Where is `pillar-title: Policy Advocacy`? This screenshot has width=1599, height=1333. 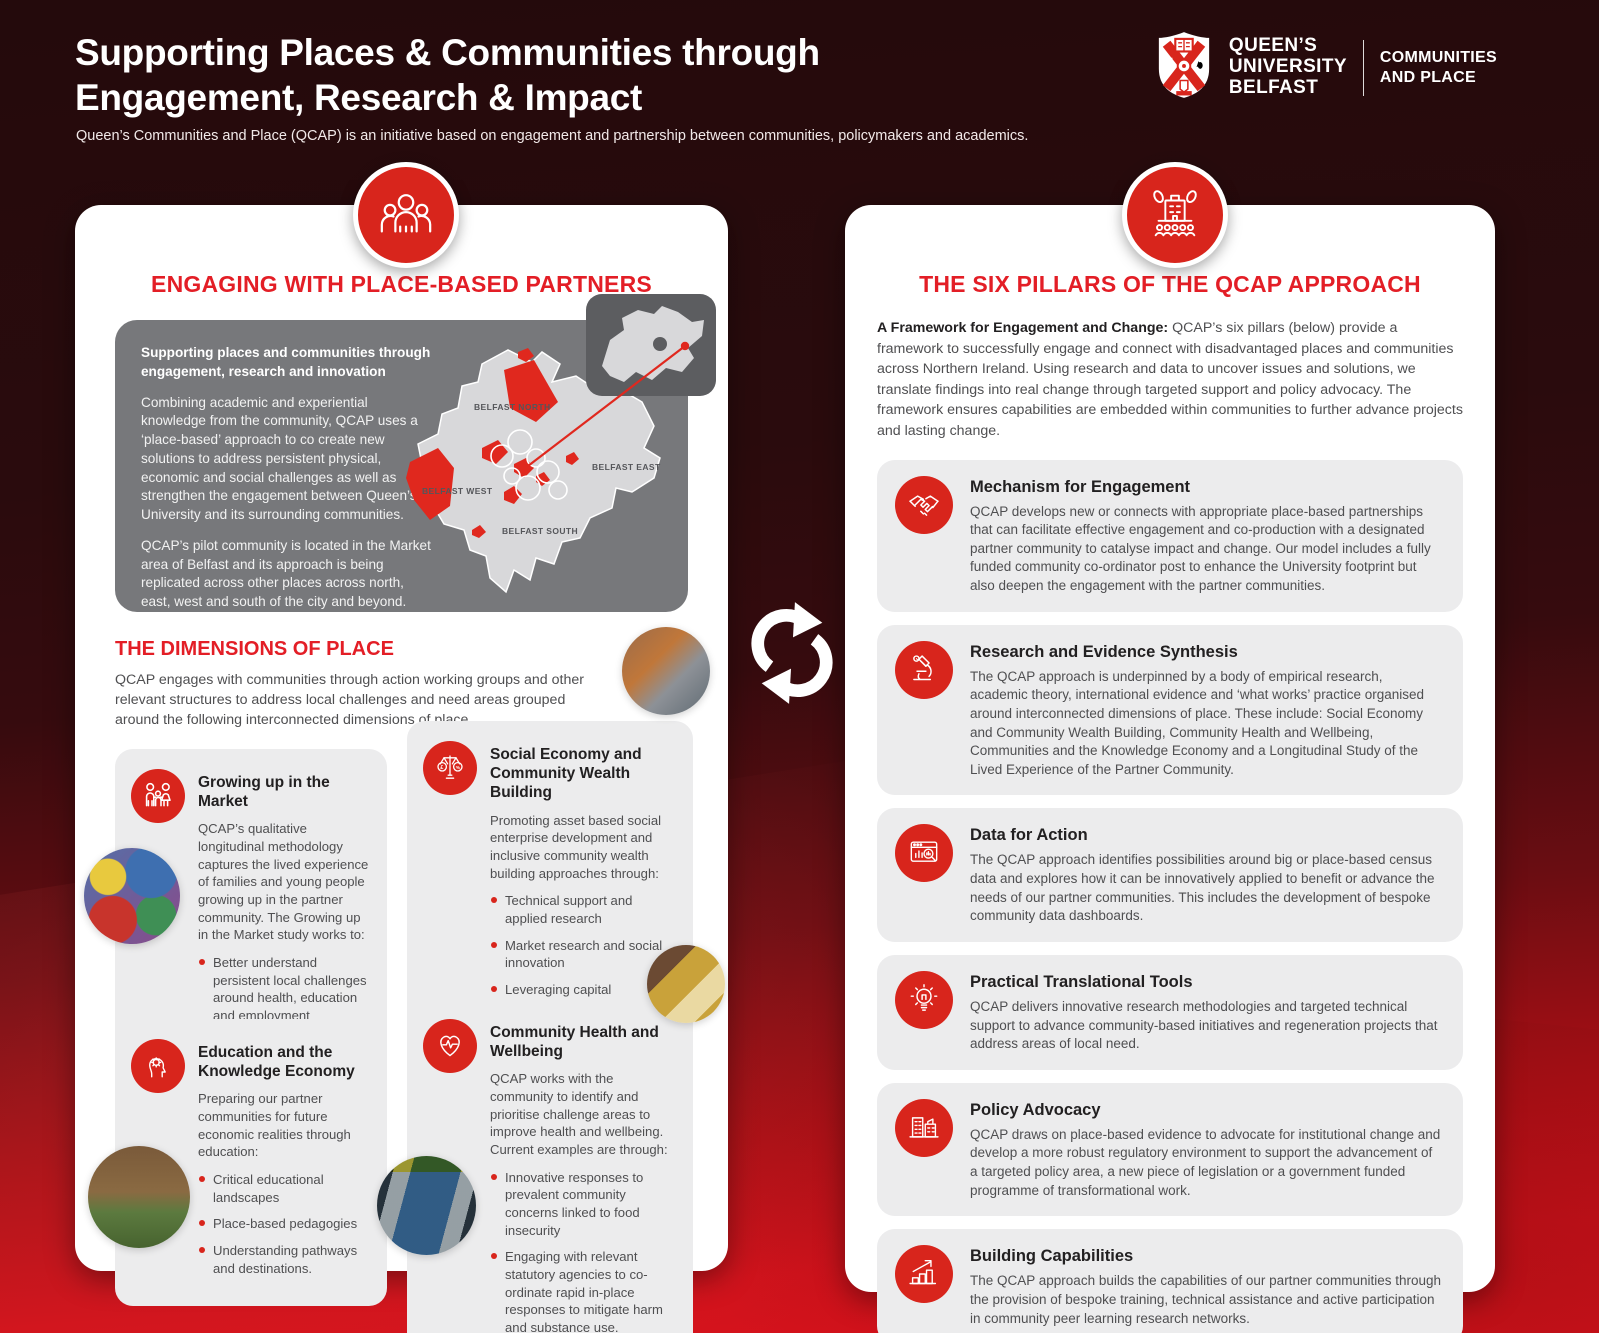
pillar-title: Policy Advocacy is located at coordinates (1035, 1109).